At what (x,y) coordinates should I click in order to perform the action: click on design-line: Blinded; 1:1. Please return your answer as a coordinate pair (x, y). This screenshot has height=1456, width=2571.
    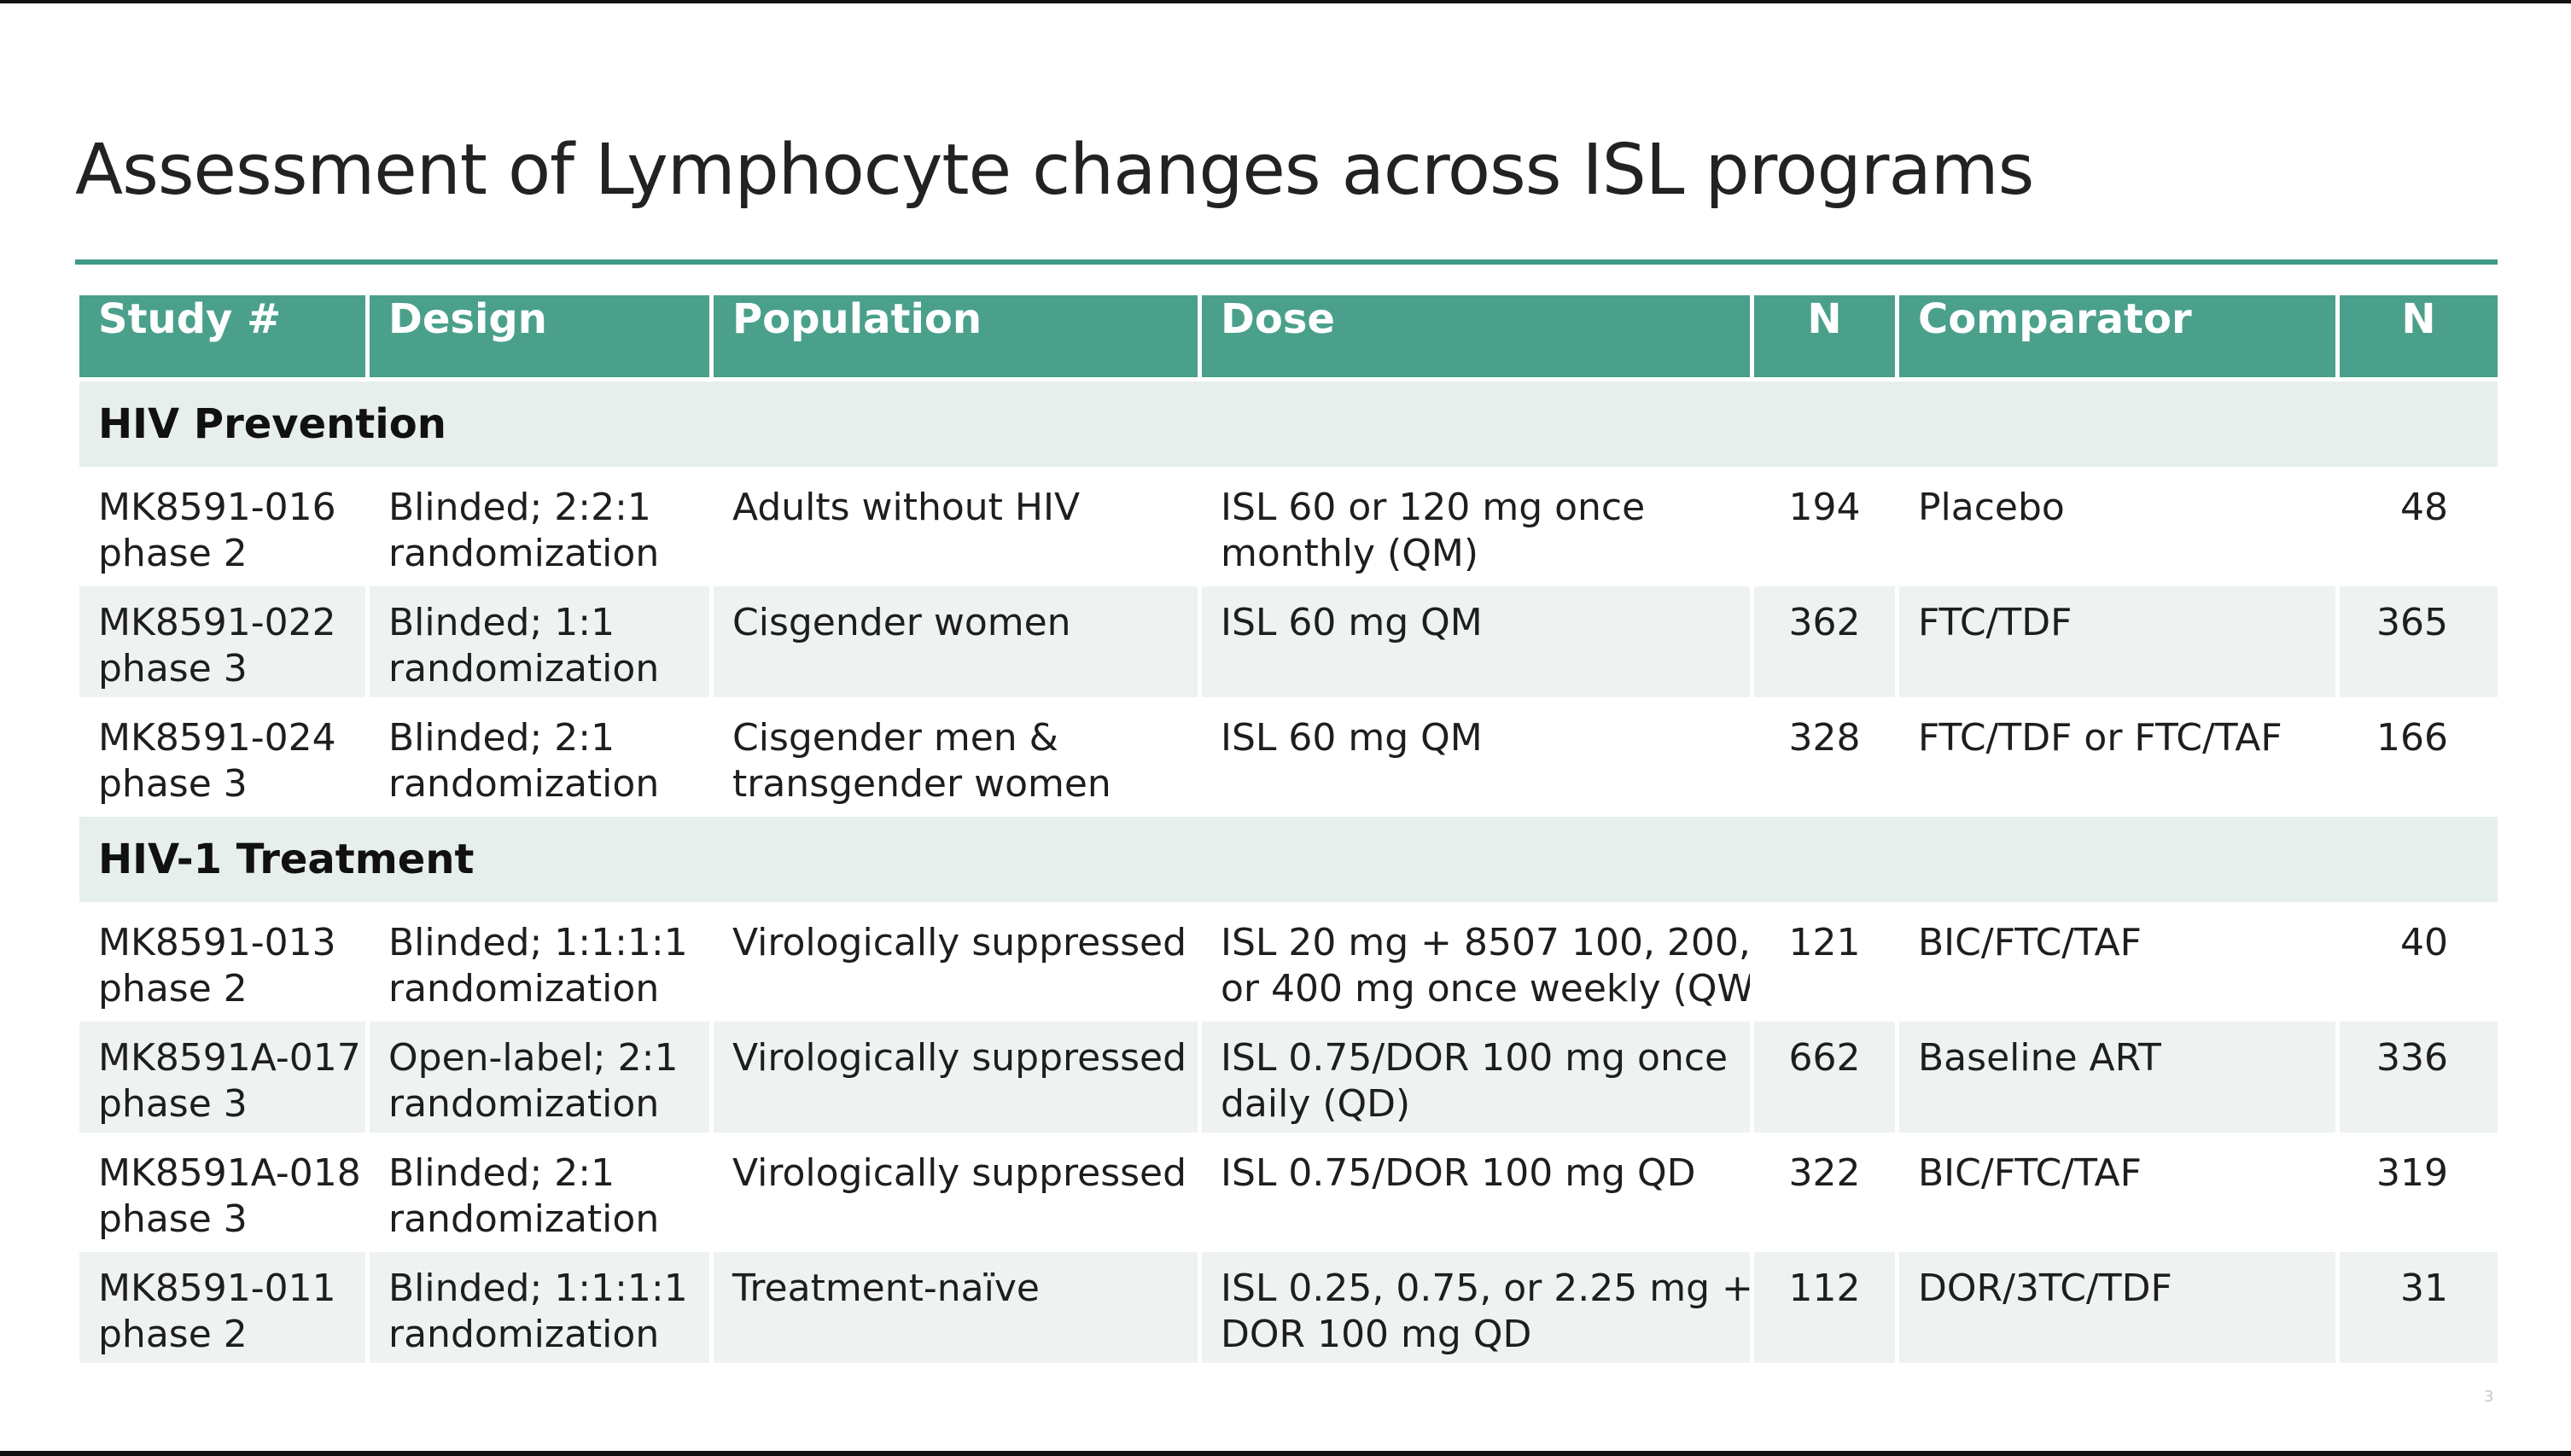
    Looking at the image, I should click on (501, 623).